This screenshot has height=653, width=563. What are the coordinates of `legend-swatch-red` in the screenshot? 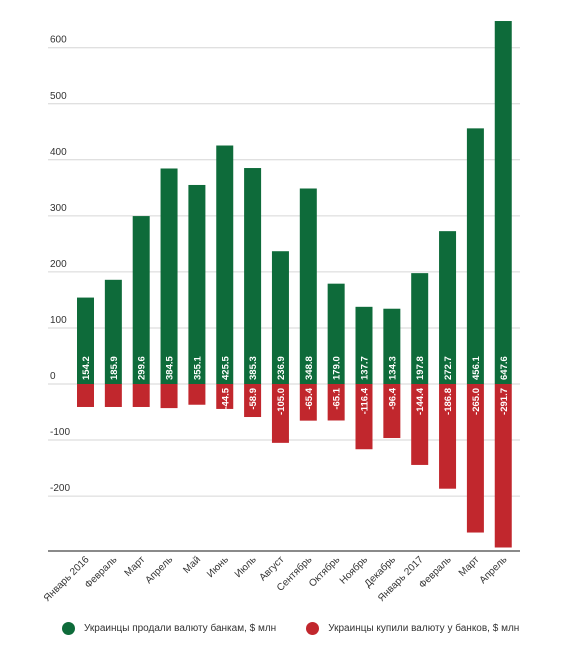 It's located at (313, 628).